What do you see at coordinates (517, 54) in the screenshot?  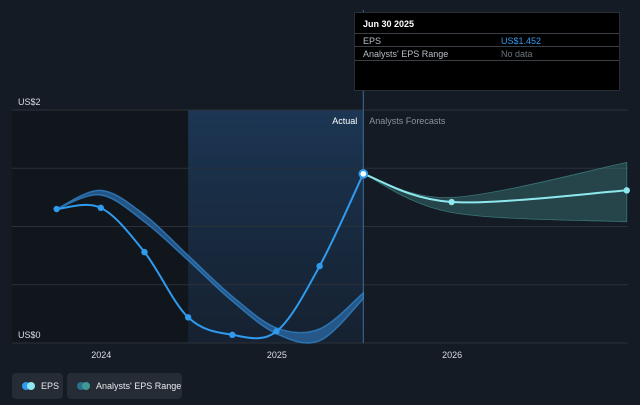 I see `tooltip-range-value: No data` at bounding box center [517, 54].